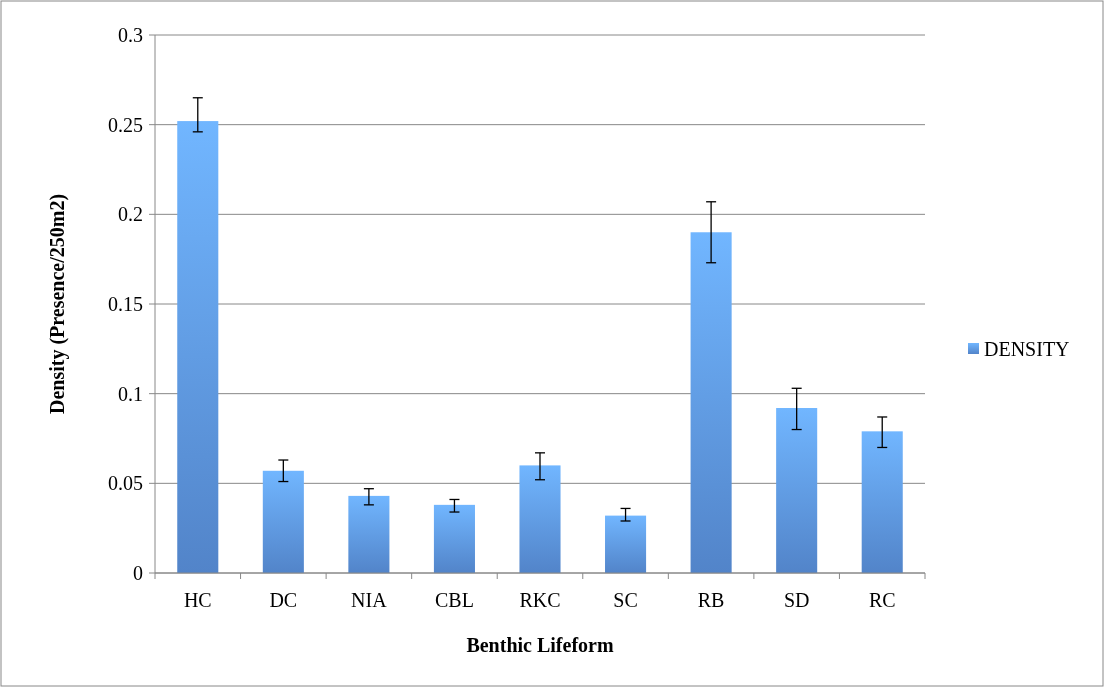 This screenshot has width=1106, height=689. What do you see at coordinates (125, 483) in the screenshot?
I see `y-tick-label: 0.05` at bounding box center [125, 483].